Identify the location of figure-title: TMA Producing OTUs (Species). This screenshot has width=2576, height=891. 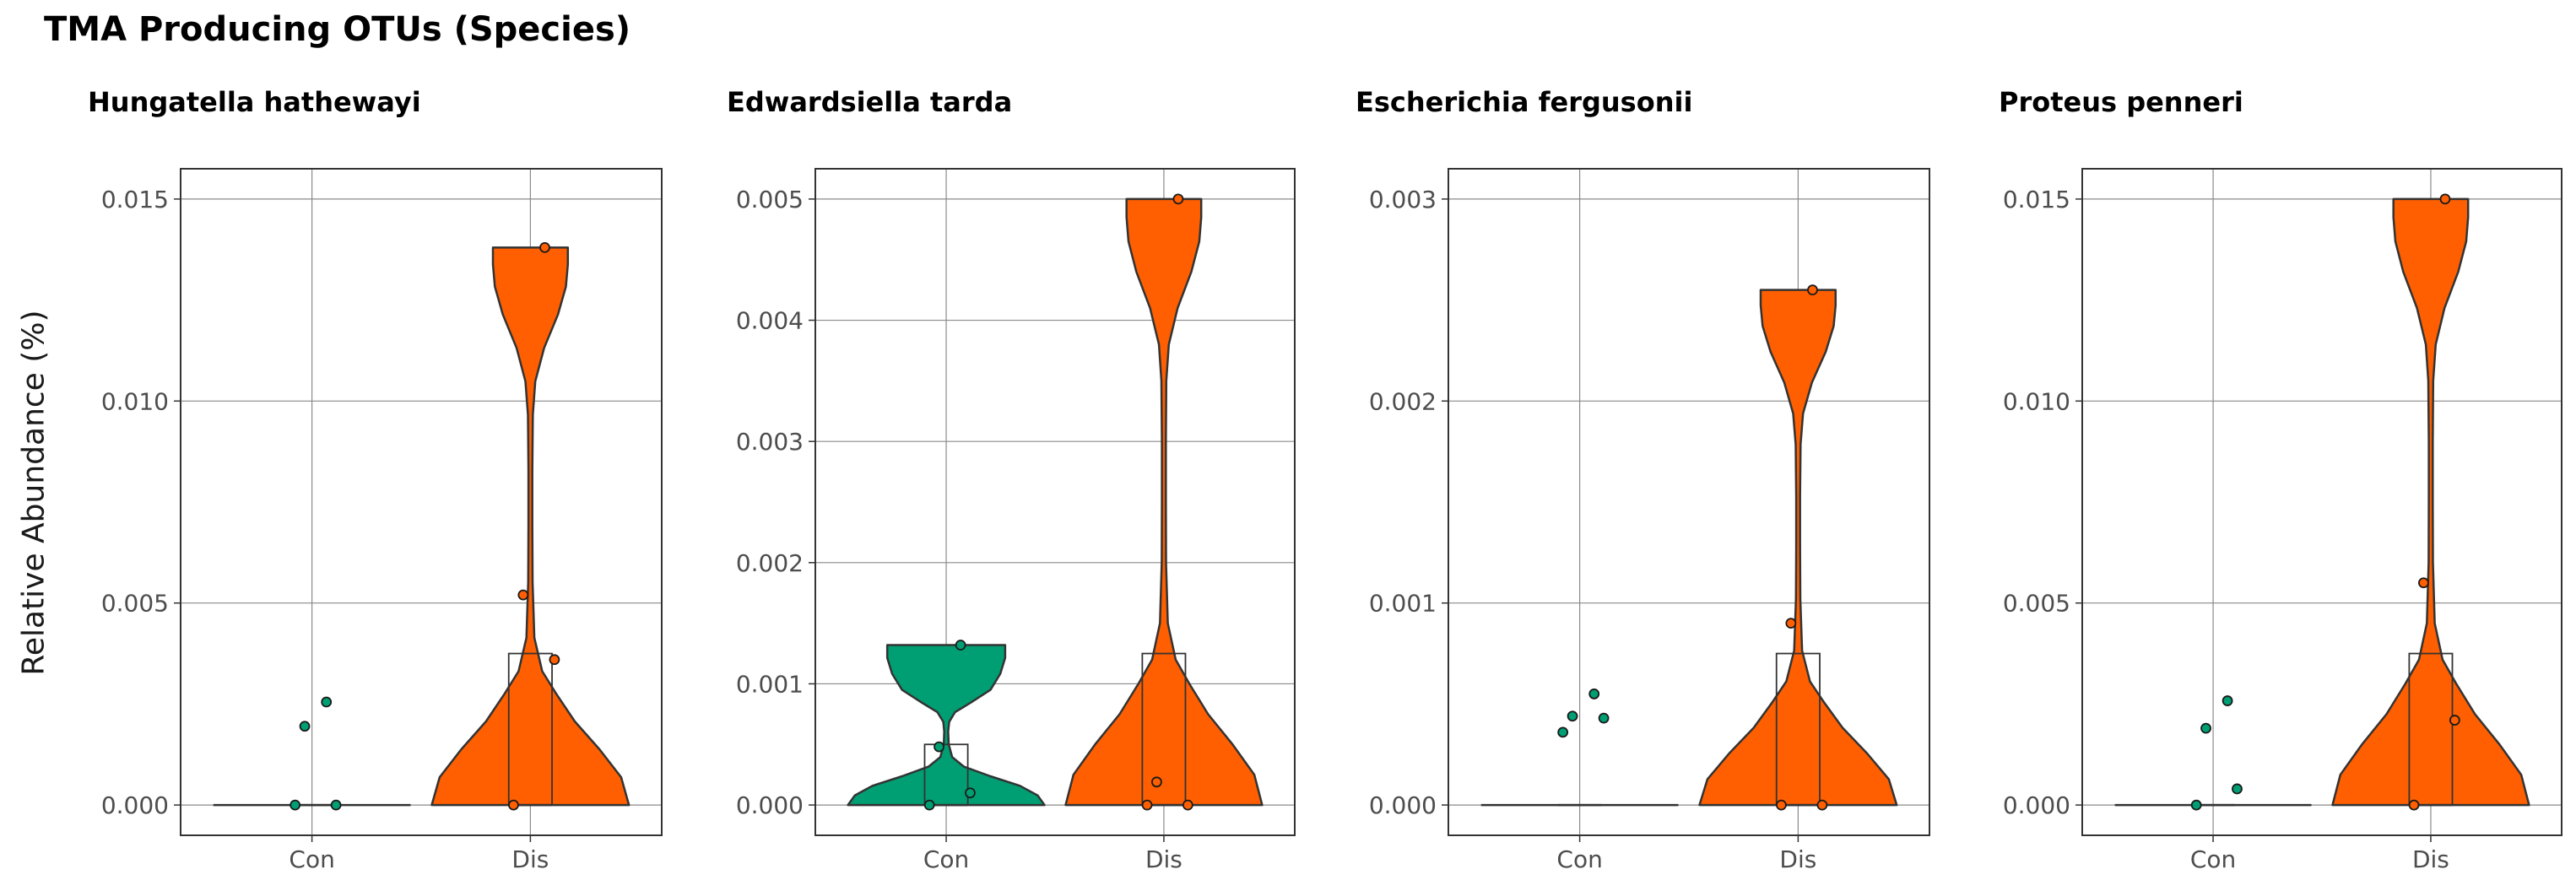
(337, 29).